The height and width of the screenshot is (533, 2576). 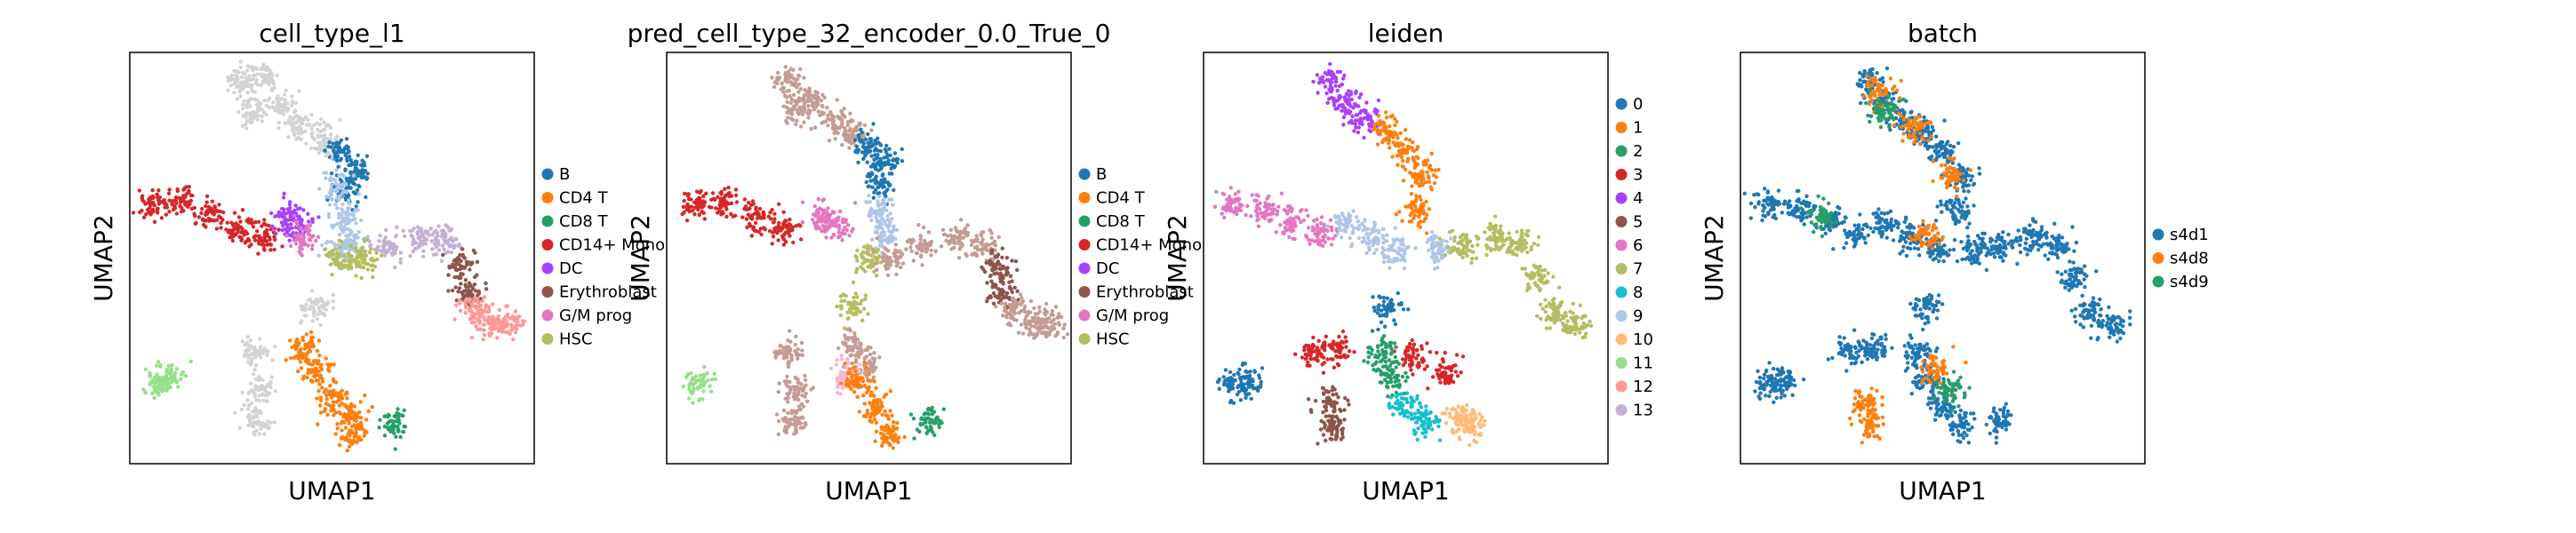 I want to click on scatter-points, so click(x=328, y=256).